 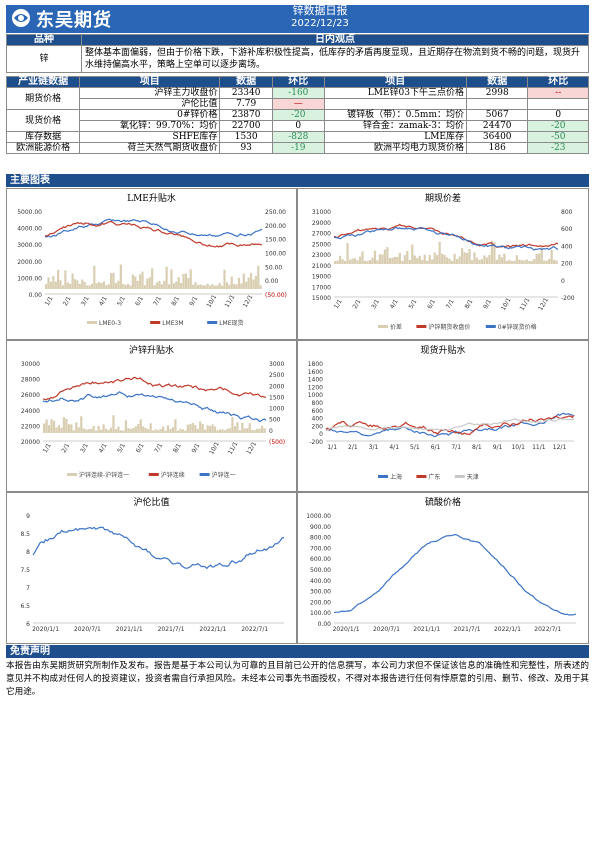 What do you see at coordinates (395, 93) in the screenshot?
I see `chain-cell-item2: LME锌03下午三点价格` at bounding box center [395, 93].